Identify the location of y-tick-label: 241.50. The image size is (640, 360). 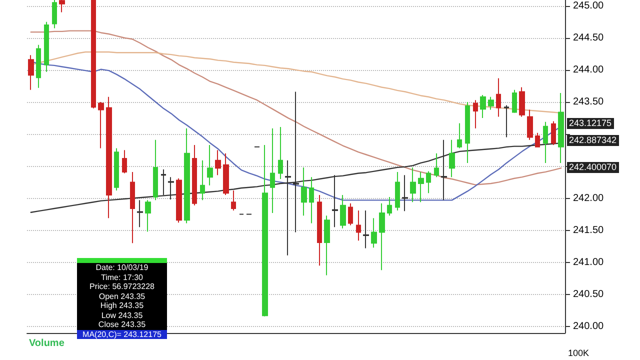
(588, 230).